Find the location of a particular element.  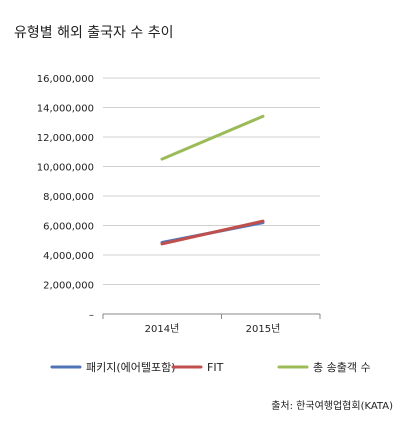

y-tick-label: 12,000,000 is located at coordinates (65, 138).